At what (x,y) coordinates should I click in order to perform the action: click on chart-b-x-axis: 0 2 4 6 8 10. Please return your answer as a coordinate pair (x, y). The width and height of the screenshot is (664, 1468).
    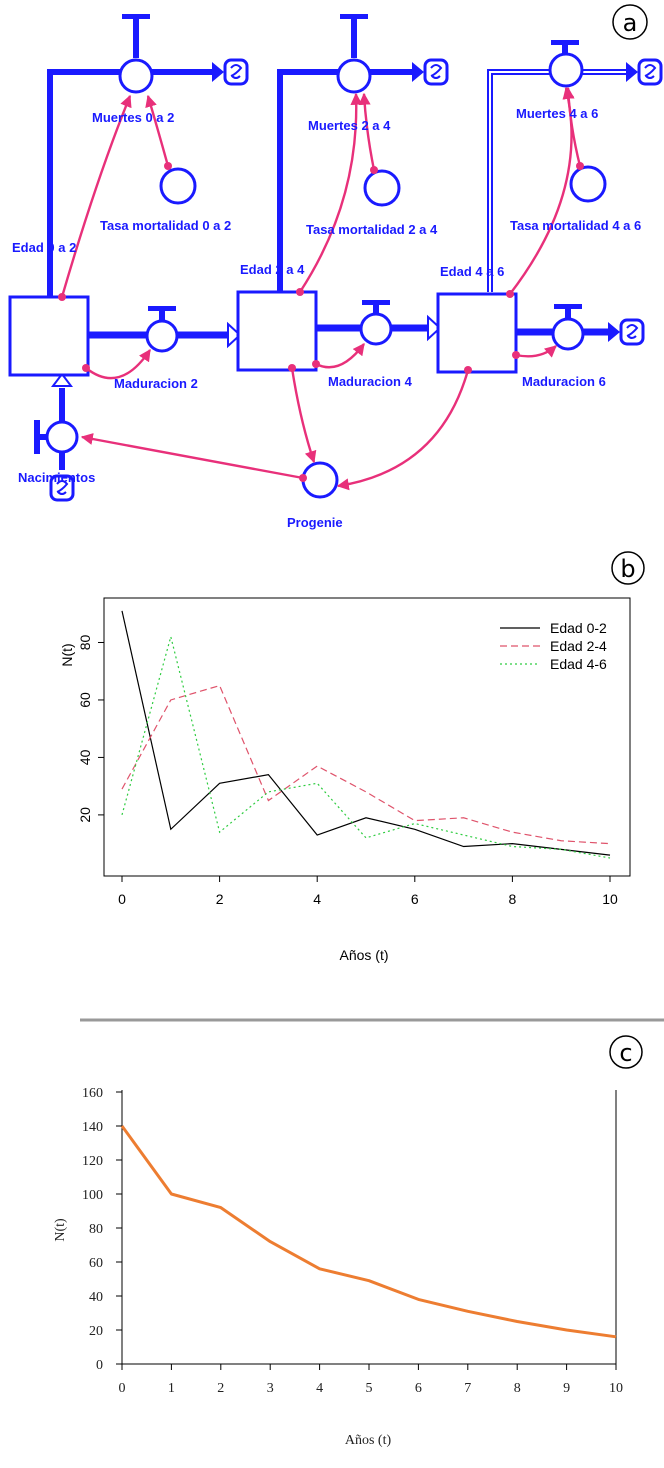
    Looking at the image, I should click on (368, 891).